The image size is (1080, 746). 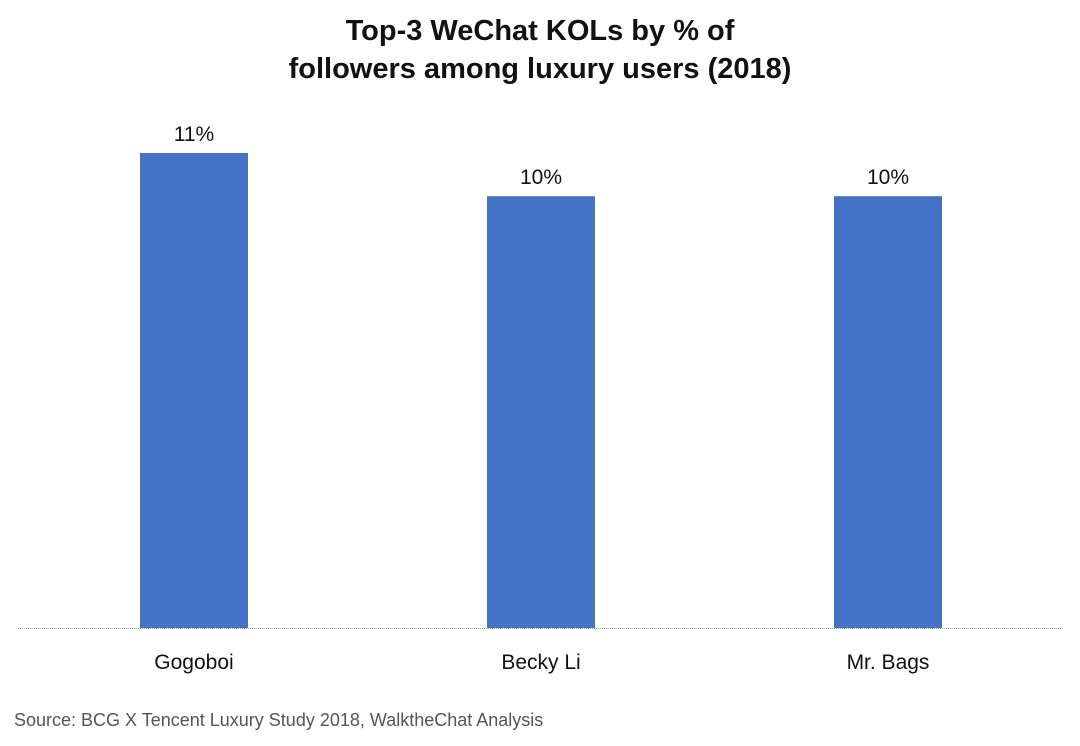 I want to click on chart-title-line-1: Top-3 WeChat KOLs by % of, so click(x=540, y=31).